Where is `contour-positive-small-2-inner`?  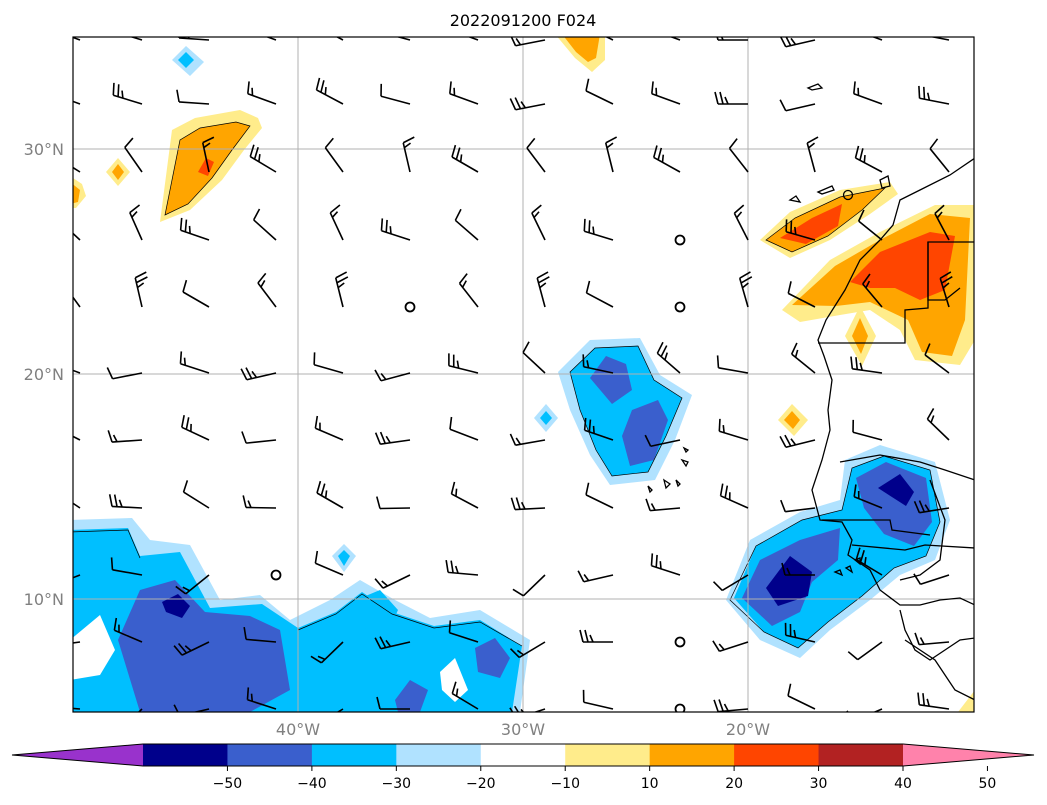
contour-positive-small-2-inner is located at coordinates (792, 420).